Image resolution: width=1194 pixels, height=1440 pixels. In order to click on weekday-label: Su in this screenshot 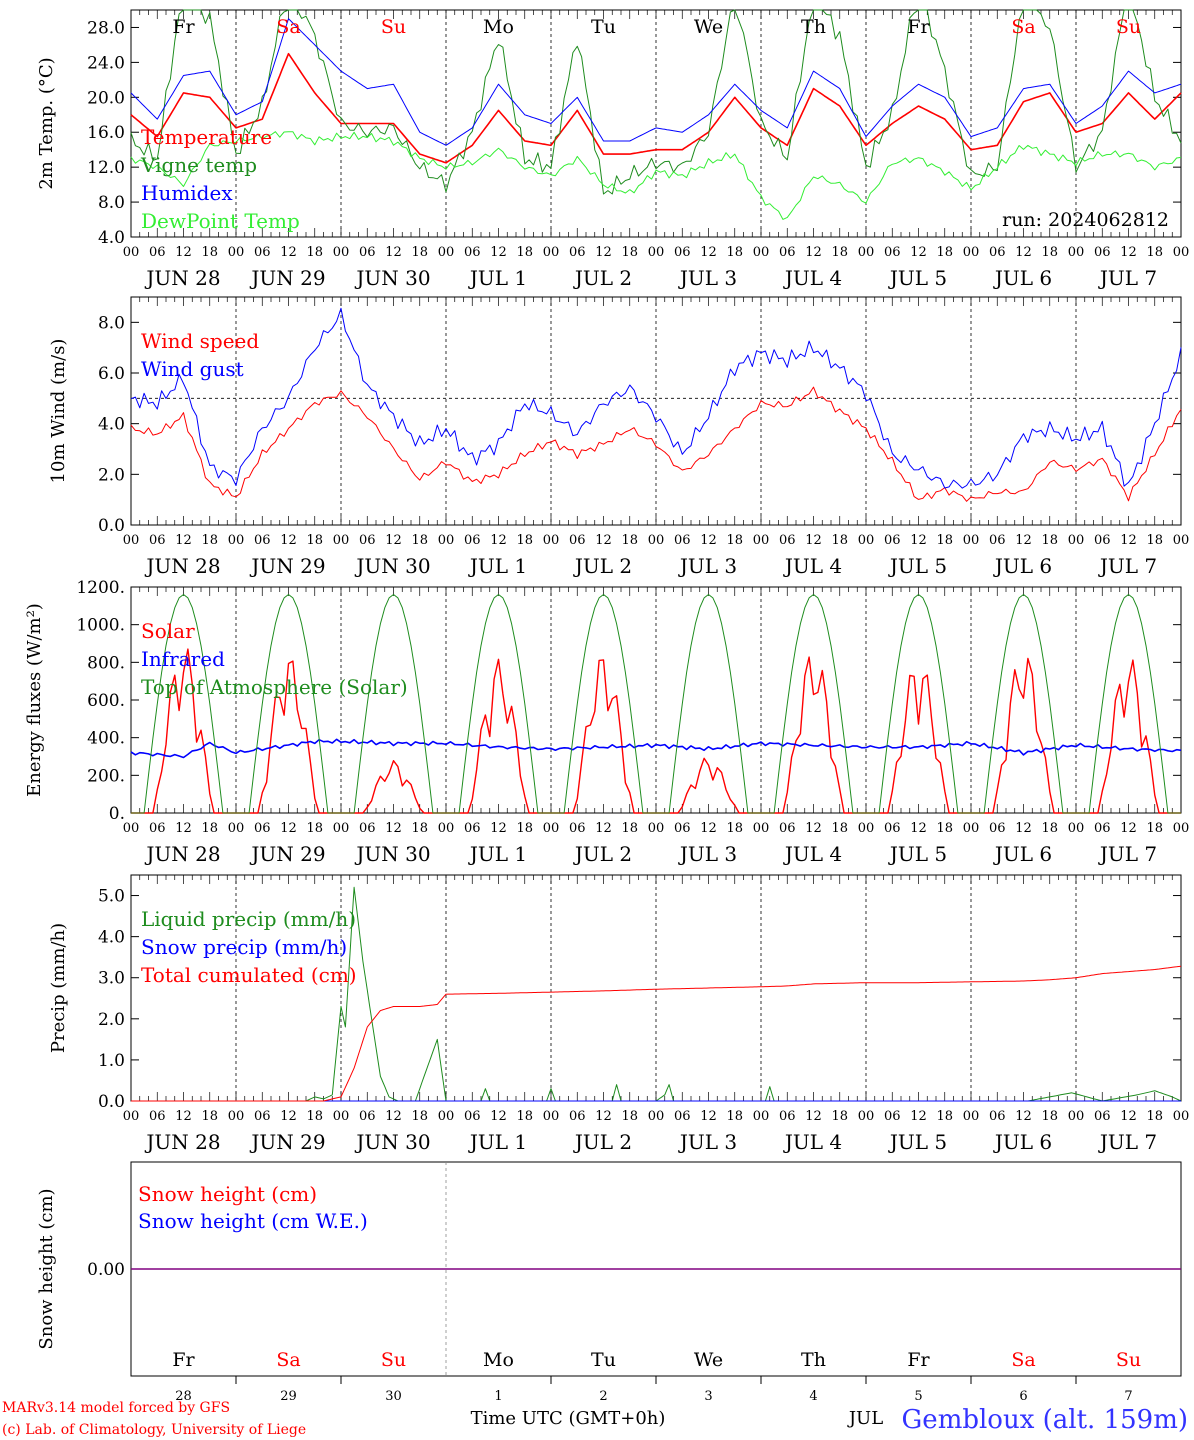, I will do `click(1128, 1360)`.